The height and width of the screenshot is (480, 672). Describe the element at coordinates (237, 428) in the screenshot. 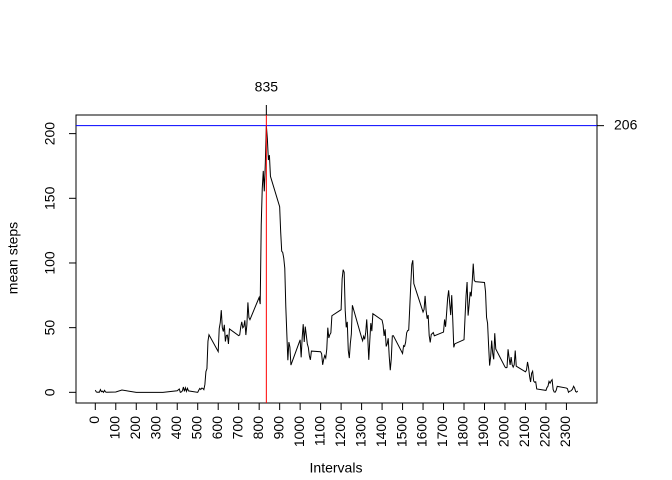

I see `x-tick-label: 700` at that location.